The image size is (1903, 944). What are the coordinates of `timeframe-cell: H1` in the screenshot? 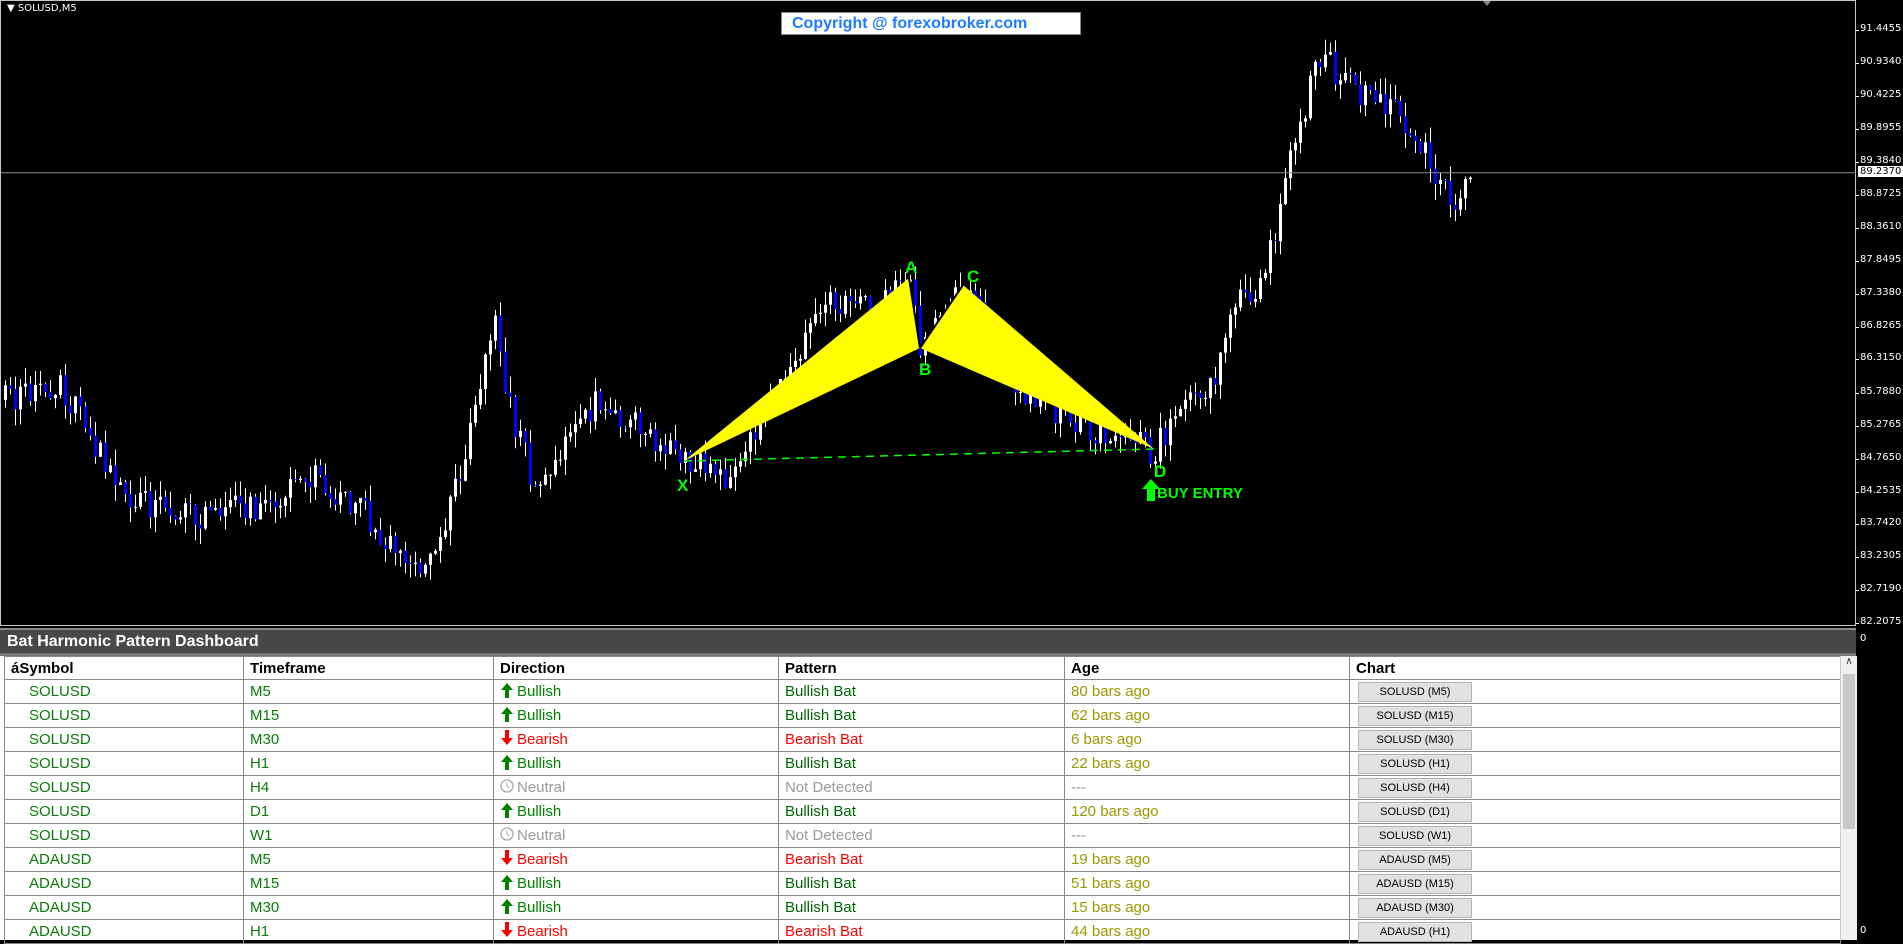 It's located at (368, 763).